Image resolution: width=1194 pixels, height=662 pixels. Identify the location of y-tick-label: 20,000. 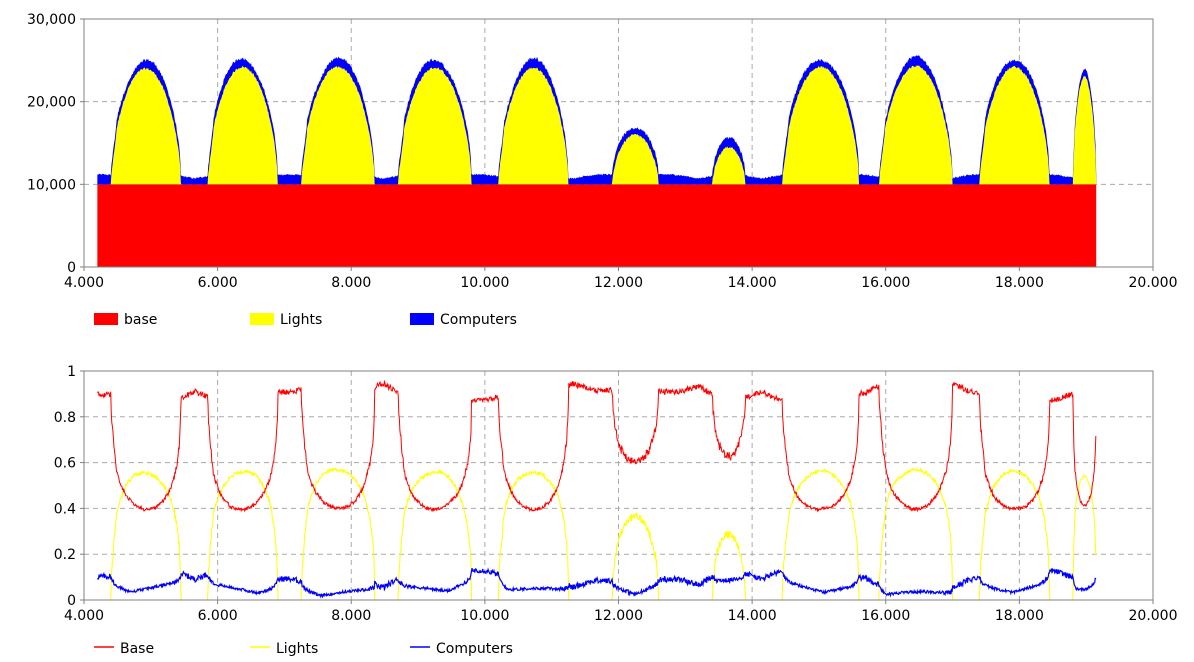
(51, 103).